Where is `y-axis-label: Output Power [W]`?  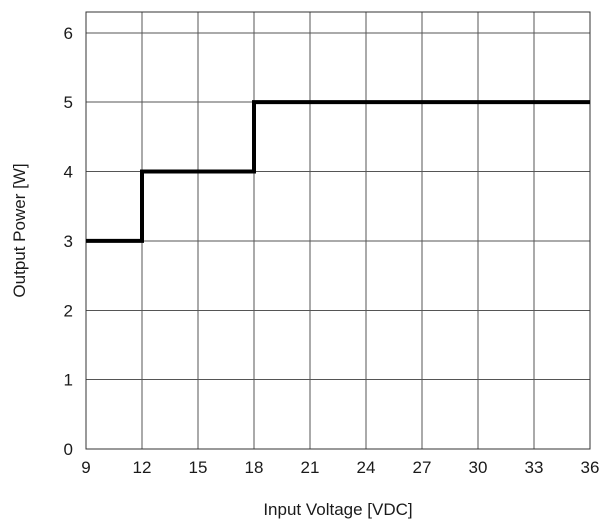 y-axis-label: Output Power [W] is located at coordinates (19, 230).